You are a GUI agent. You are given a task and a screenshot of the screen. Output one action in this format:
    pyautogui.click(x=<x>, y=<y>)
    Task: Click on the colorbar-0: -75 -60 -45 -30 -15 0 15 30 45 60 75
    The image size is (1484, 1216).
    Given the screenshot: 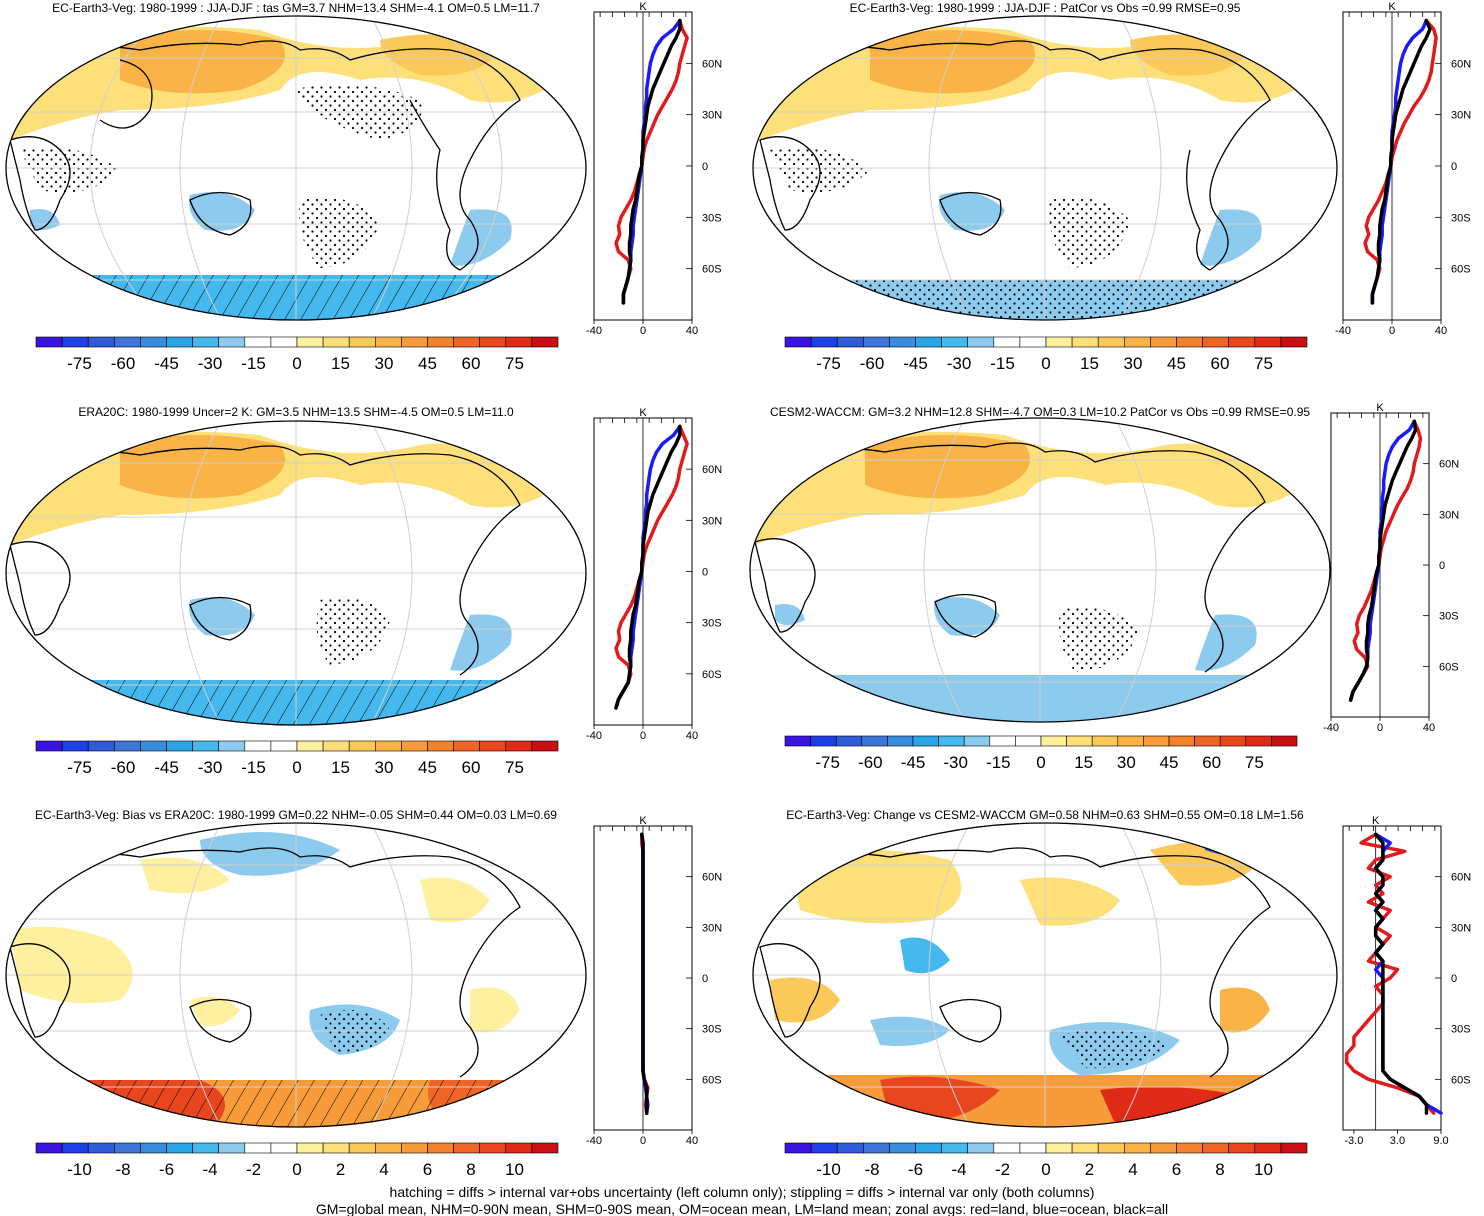 What is the action you would take?
    pyautogui.click(x=297, y=354)
    